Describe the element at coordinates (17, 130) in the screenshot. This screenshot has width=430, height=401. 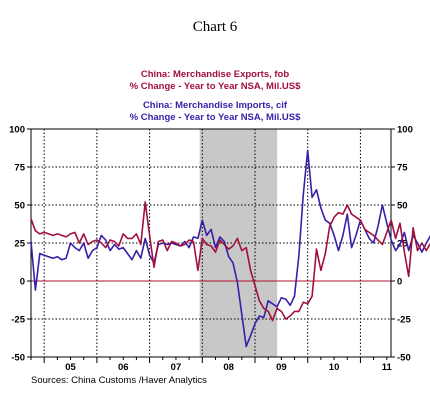
I see `y-tick-label-left: 100` at that location.